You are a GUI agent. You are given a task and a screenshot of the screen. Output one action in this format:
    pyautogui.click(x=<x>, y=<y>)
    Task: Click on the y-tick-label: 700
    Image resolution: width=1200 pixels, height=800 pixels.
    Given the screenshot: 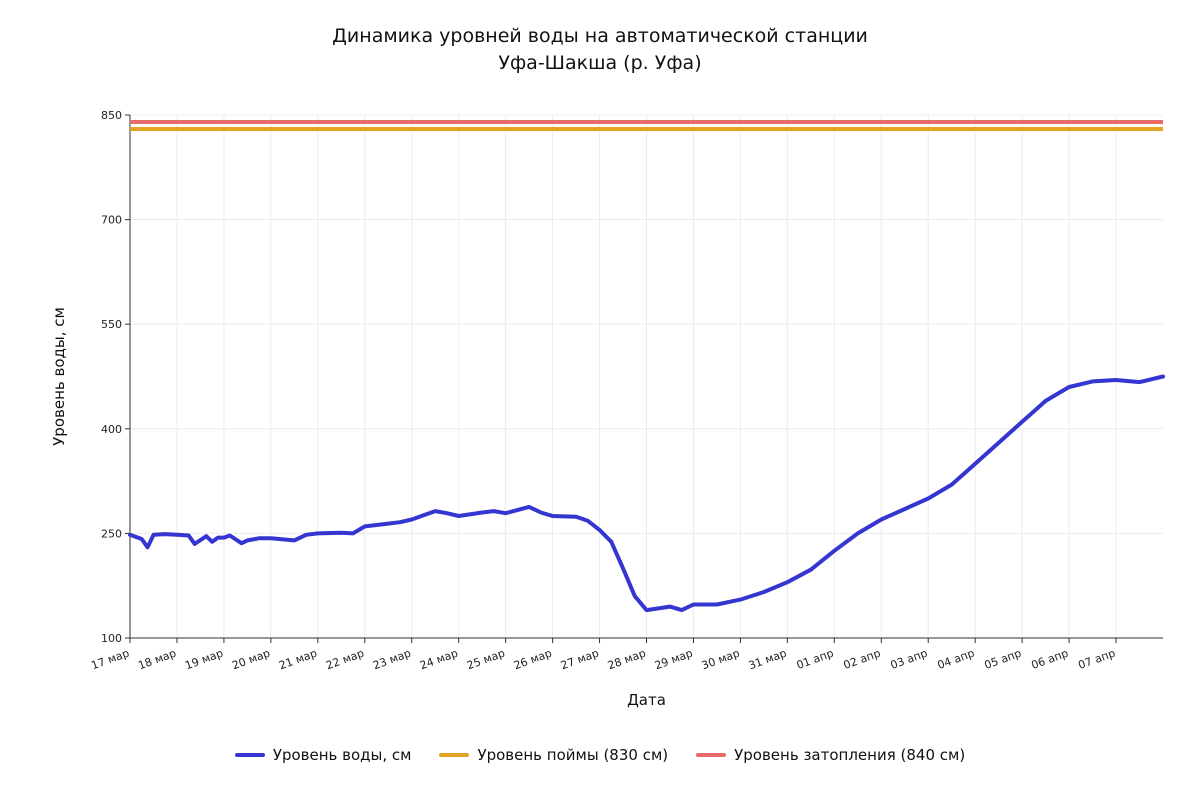 What is the action you would take?
    pyautogui.click(x=111, y=220)
    